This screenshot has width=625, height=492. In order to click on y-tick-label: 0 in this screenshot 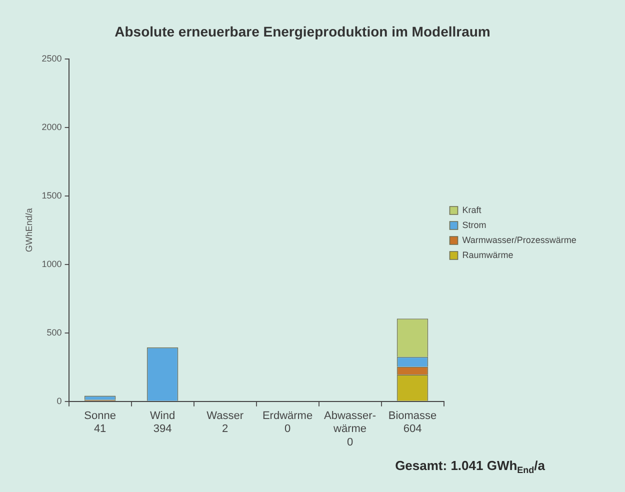, I will do `click(59, 401)`.